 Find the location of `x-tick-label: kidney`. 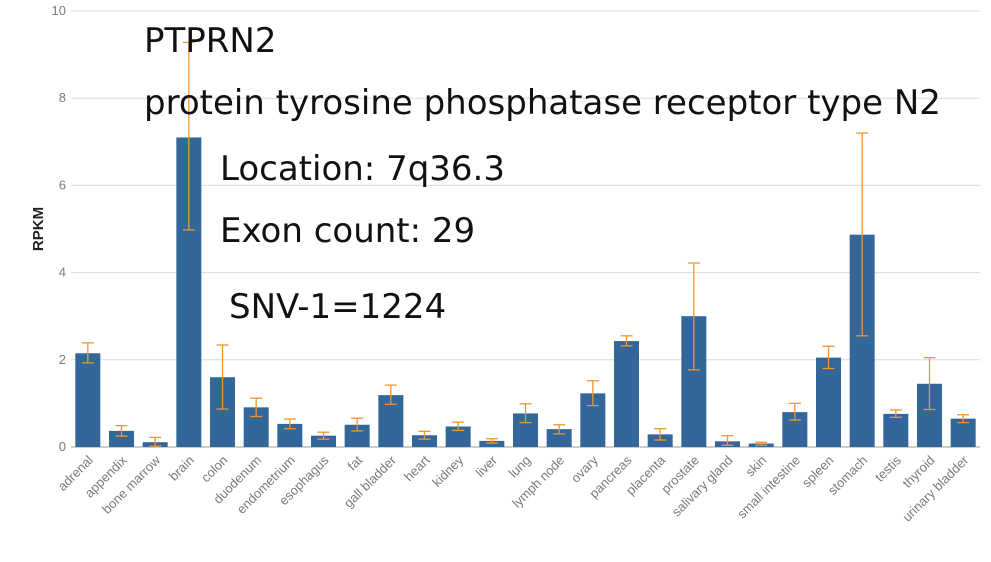

x-tick-label: kidney is located at coordinates (448, 471).